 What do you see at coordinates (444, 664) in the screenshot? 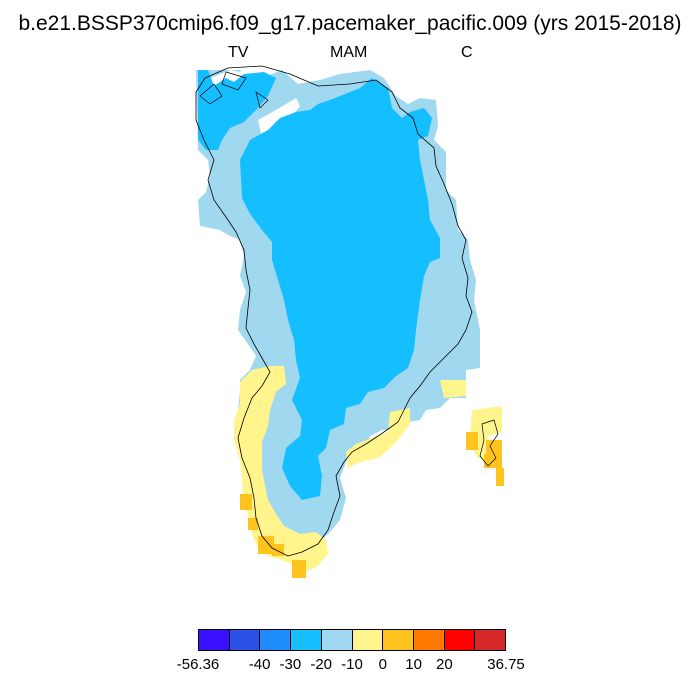
I see `colorbar-label: 20` at bounding box center [444, 664].